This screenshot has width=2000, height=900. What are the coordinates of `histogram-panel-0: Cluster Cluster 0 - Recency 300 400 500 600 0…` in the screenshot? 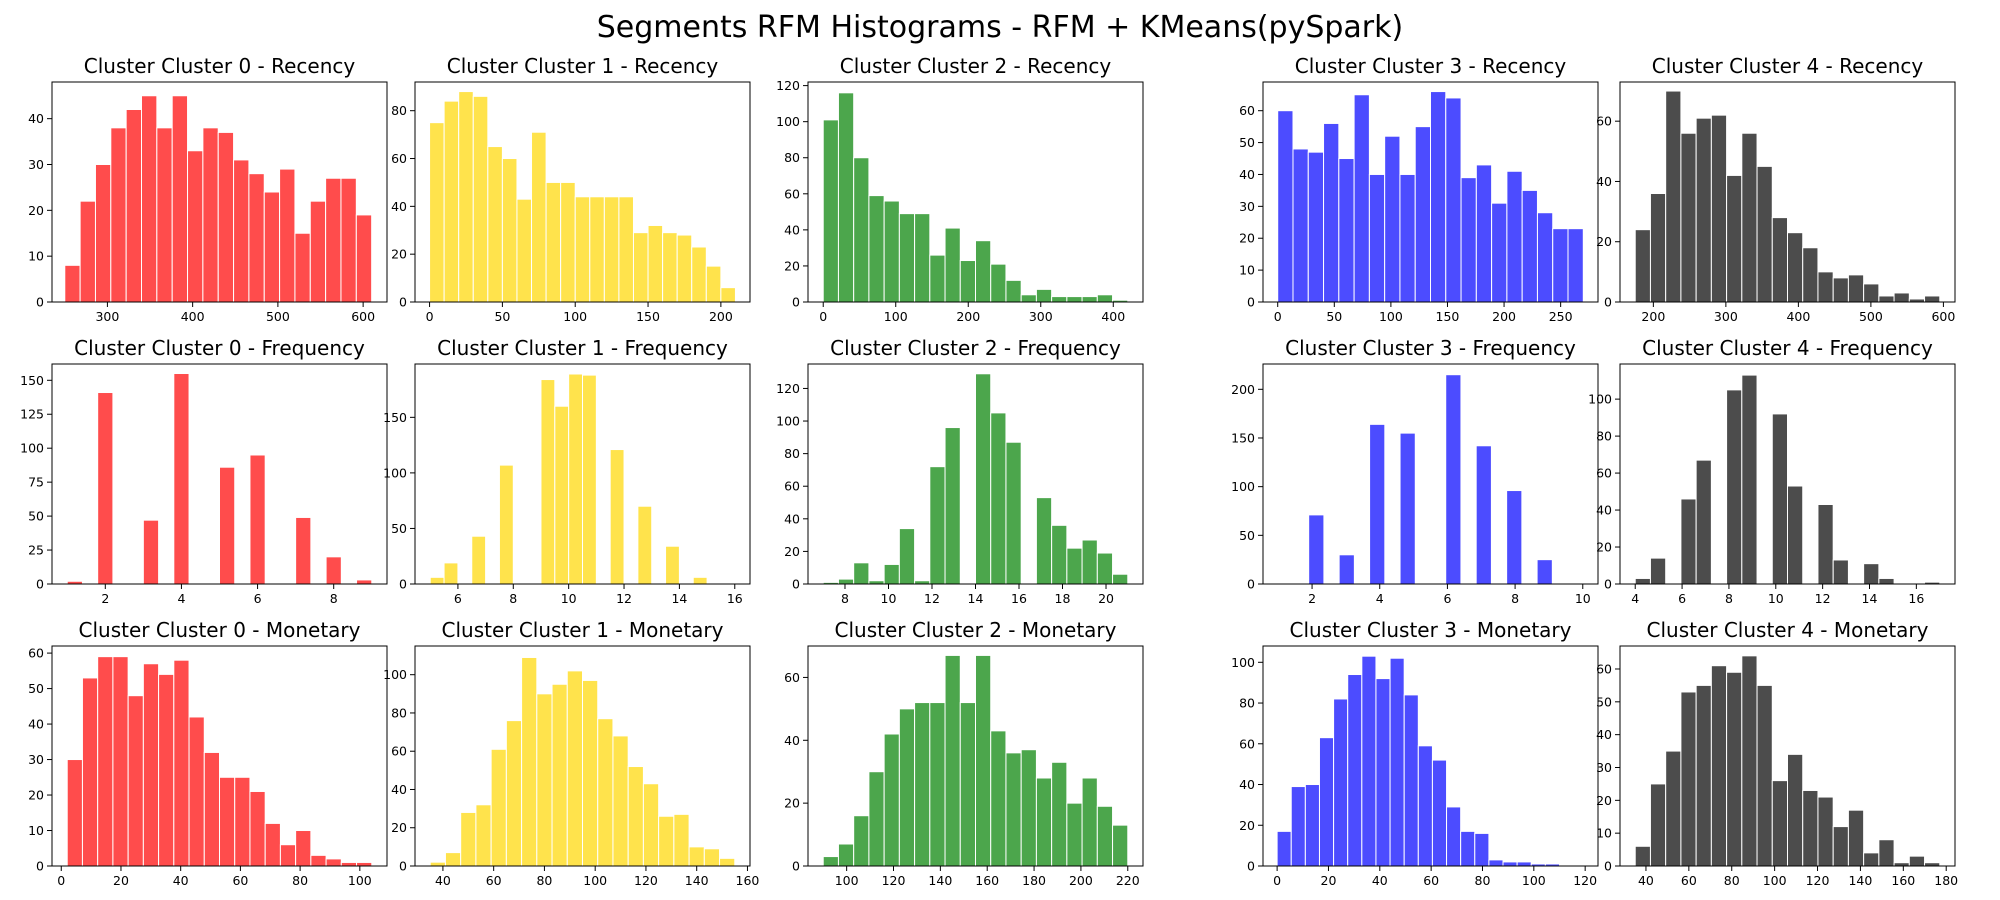 It's located at (208, 189).